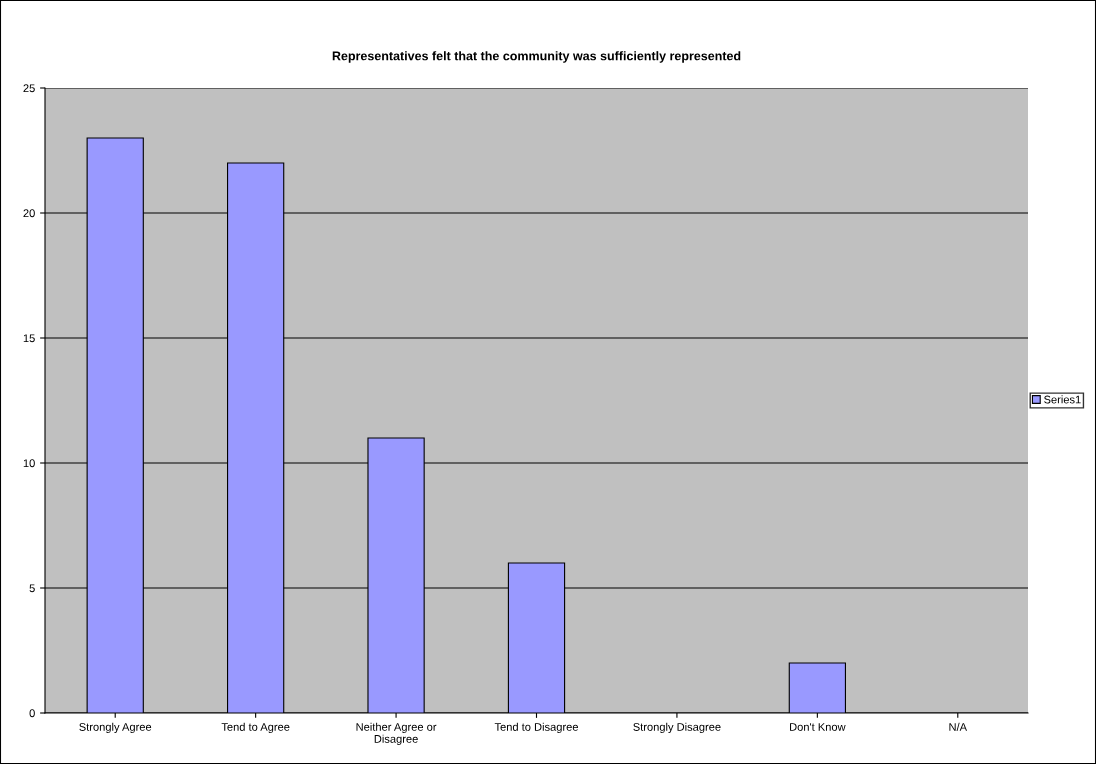 This screenshot has height=764, width=1096. I want to click on y-tick-label: 25, so click(29, 88).